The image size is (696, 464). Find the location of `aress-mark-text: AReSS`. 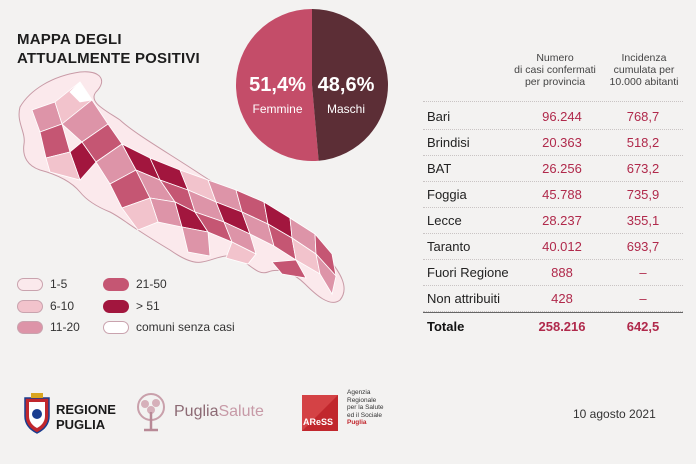

aress-mark-text: AReSS is located at coordinates (318, 422).